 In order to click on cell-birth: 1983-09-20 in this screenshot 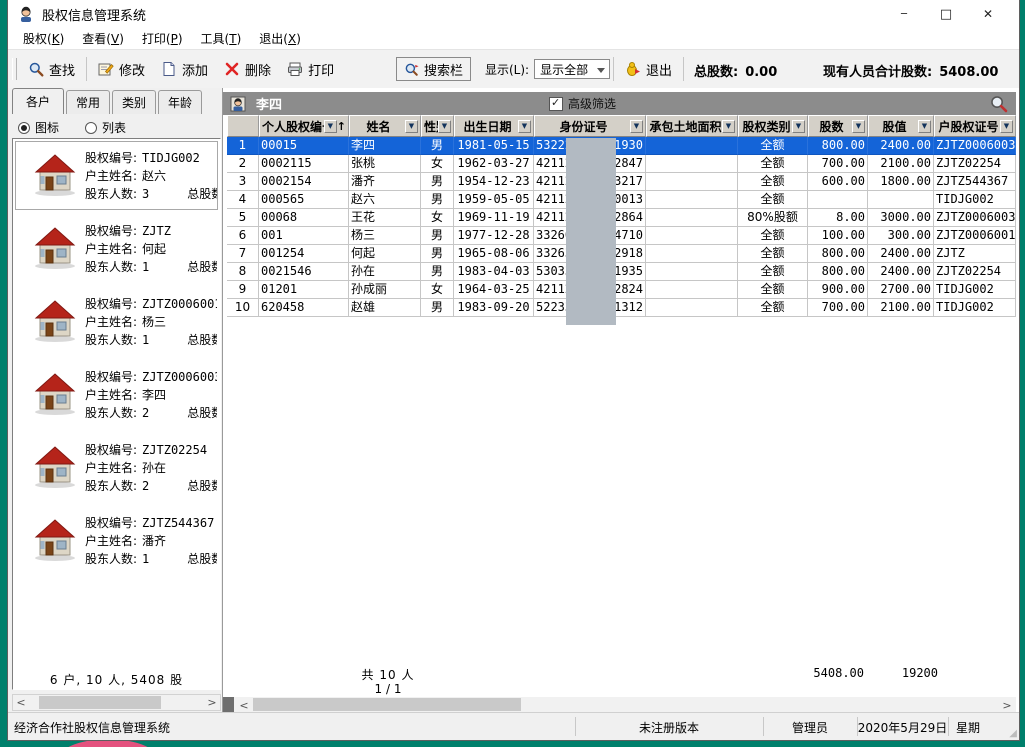, I will do `click(494, 308)`.